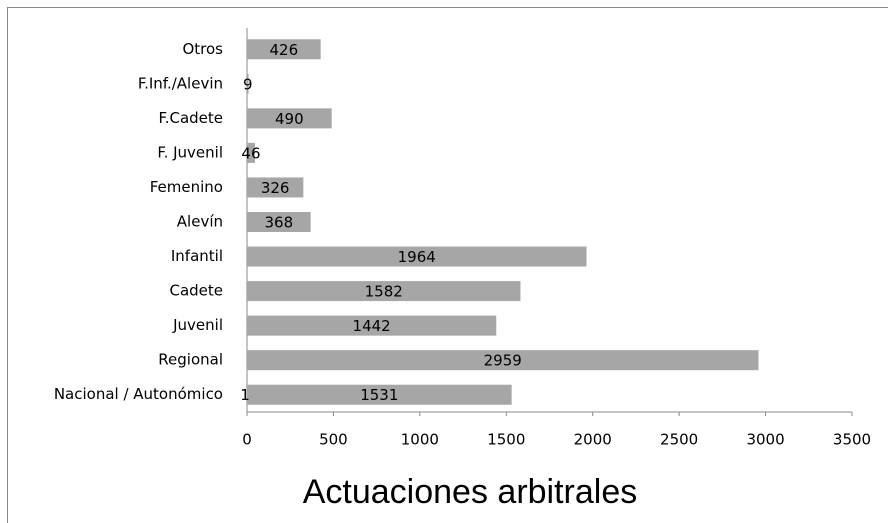 The width and height of the screenshot is (888, 523). I want to click on data-label: 1442, so click(372, 326).